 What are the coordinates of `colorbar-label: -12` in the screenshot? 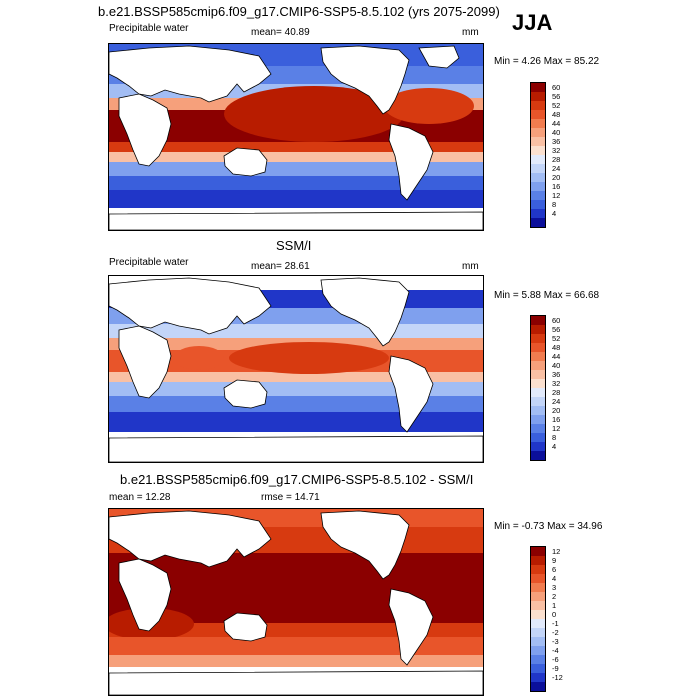 It's located at (557, 677).